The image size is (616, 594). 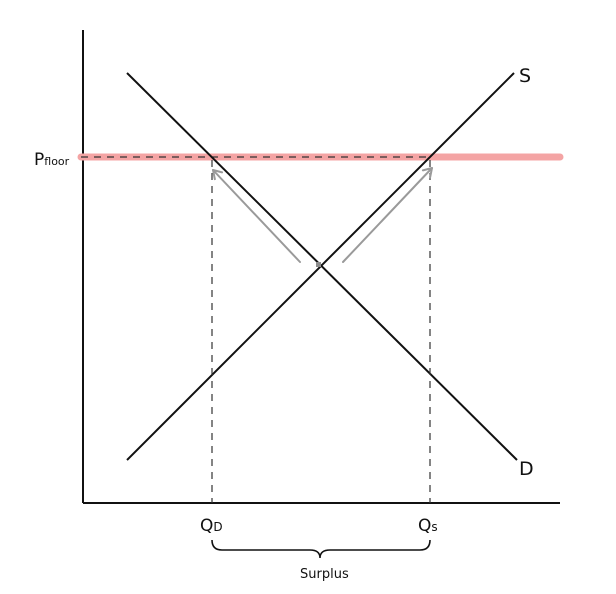 What do you see at coordinates (526, 469) in the screenshot?
I see `demand-label: D` at bounding box center [526, 469].